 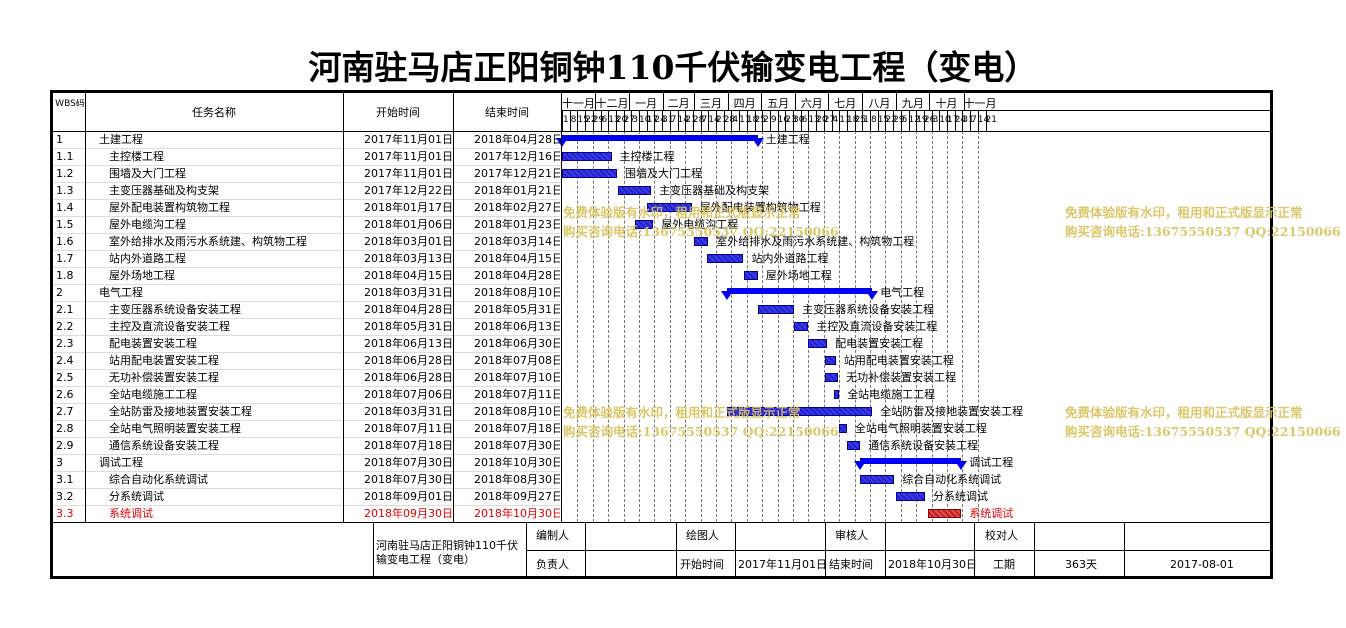 I want to click on bar-label: 室外给排水及雨污水系统建、构筑物工程, so click(x=815, y=241).